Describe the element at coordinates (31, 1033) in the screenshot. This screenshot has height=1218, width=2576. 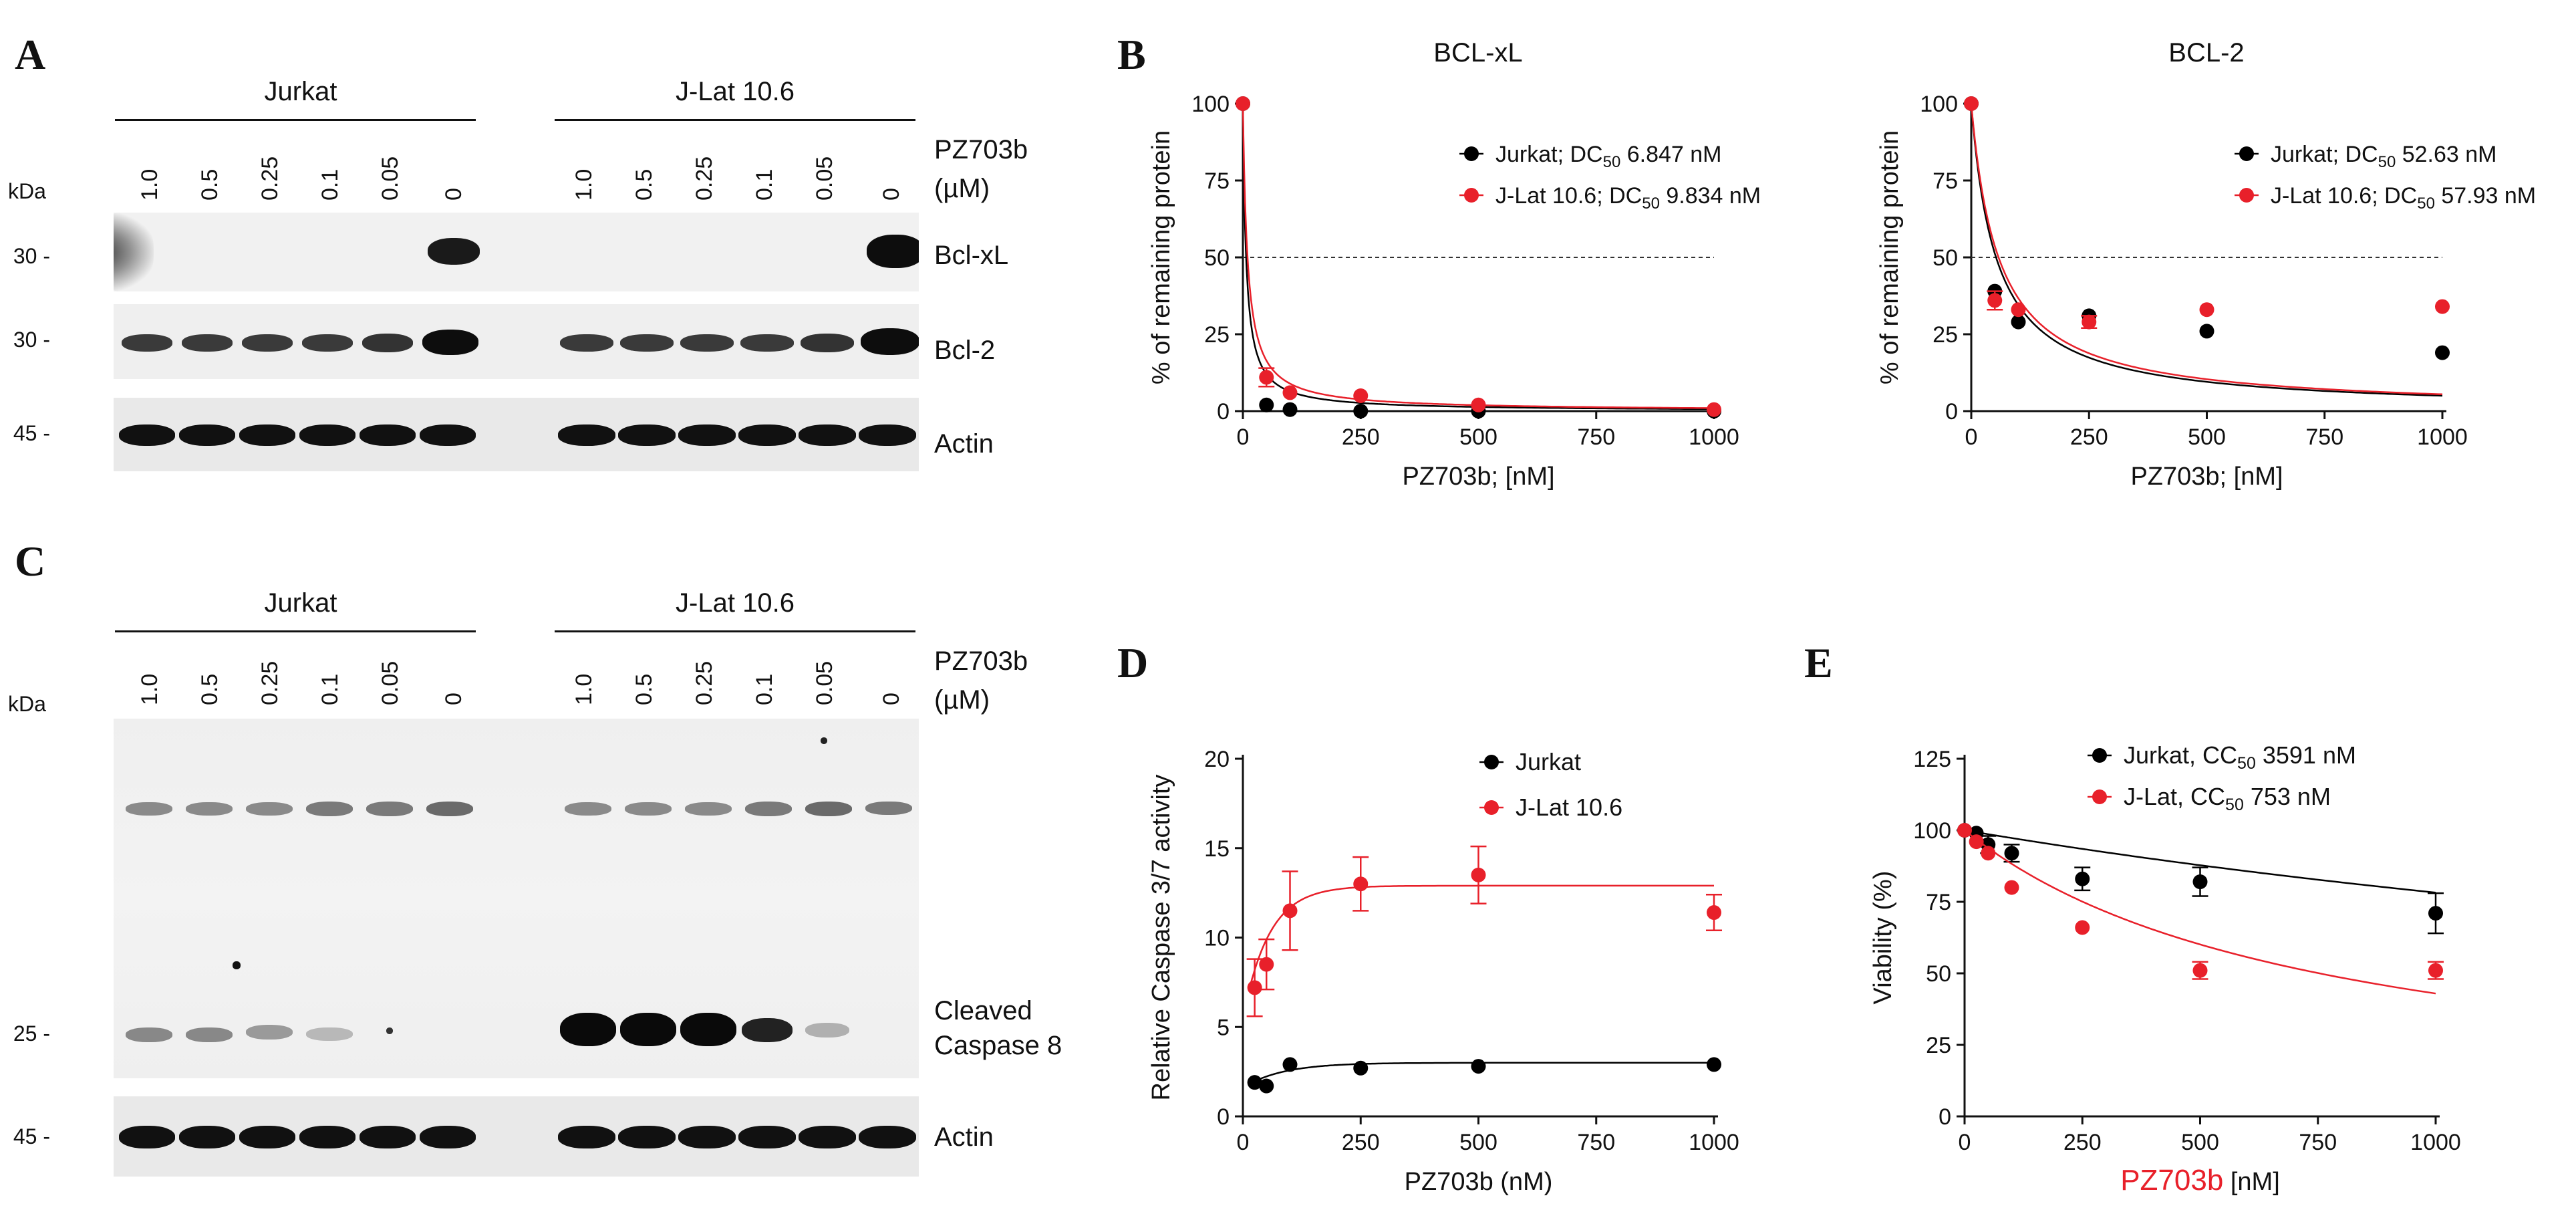
I see `mw-marker: 25 -` at that location.